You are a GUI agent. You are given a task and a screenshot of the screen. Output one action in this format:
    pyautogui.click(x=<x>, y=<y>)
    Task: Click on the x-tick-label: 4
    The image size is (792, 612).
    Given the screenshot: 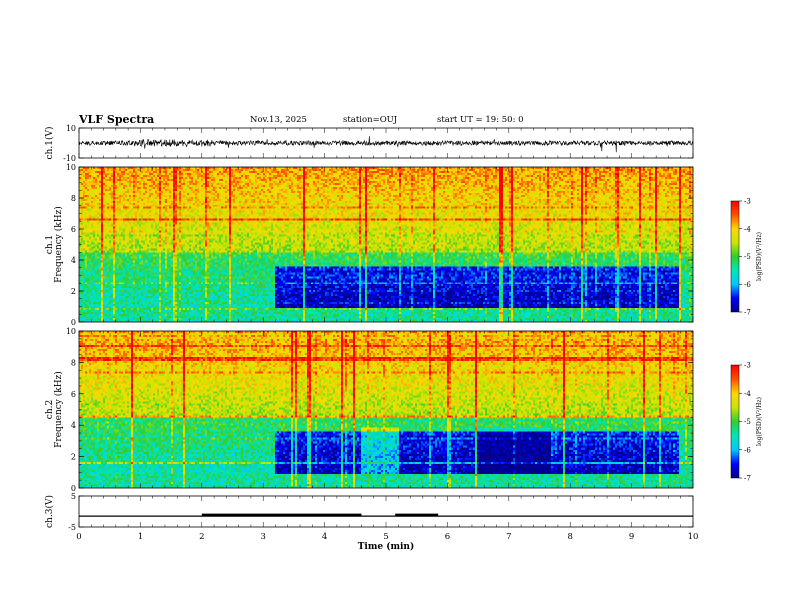 What is the action you would take?
    pyautogui.click(x=324, y=537)
    